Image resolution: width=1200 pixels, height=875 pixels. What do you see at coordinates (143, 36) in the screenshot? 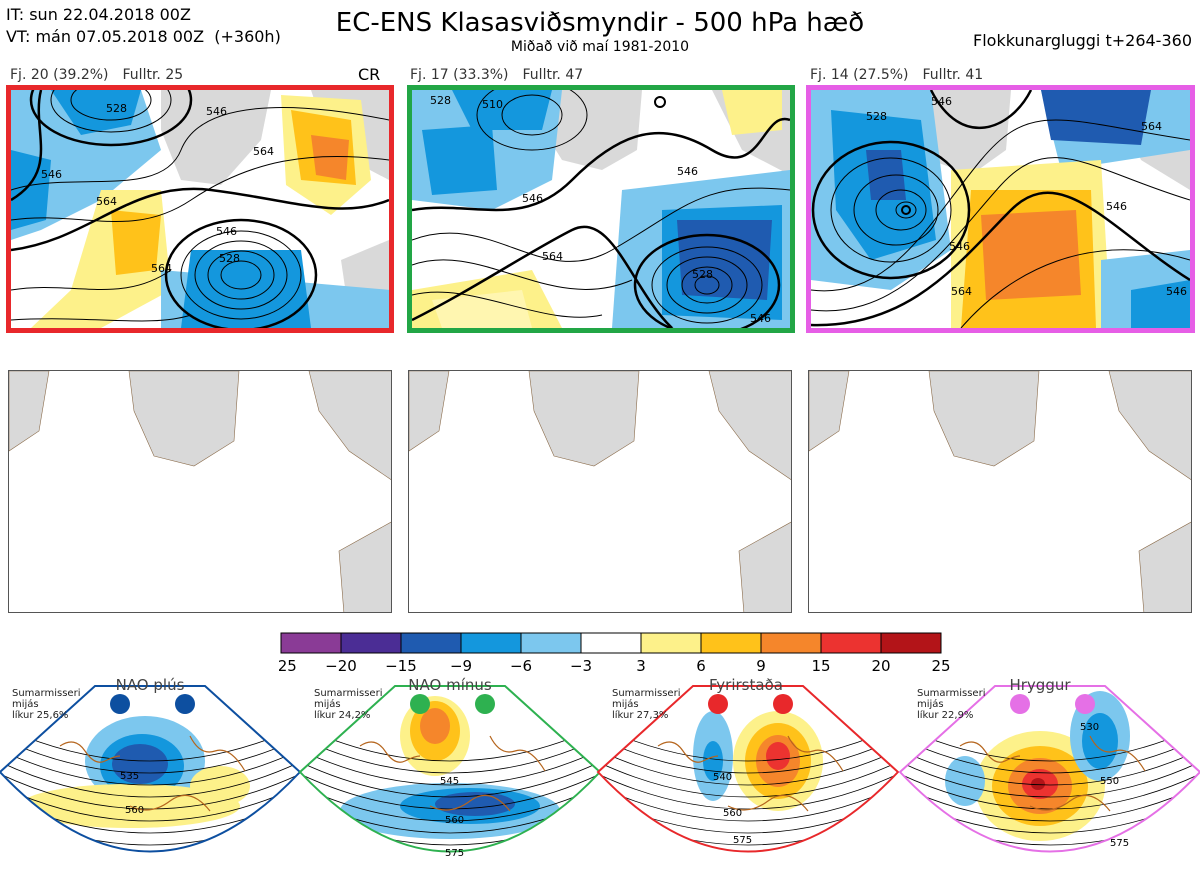
I see `valid-time: VT: mán 07.05.2018 00Z (+360h)` at bounding box center [143, 36].